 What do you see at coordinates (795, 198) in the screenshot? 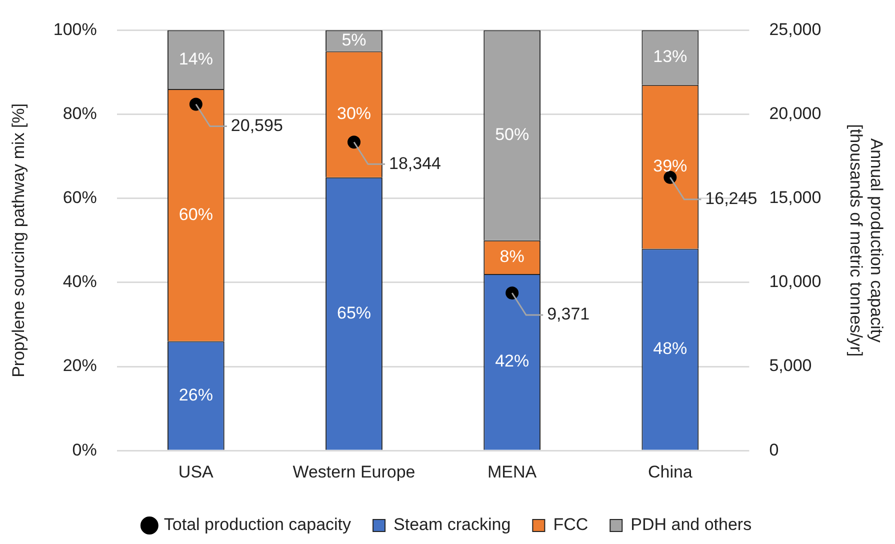
I see `y2-tick-label: 15,000` at bounding box center [795, 198].